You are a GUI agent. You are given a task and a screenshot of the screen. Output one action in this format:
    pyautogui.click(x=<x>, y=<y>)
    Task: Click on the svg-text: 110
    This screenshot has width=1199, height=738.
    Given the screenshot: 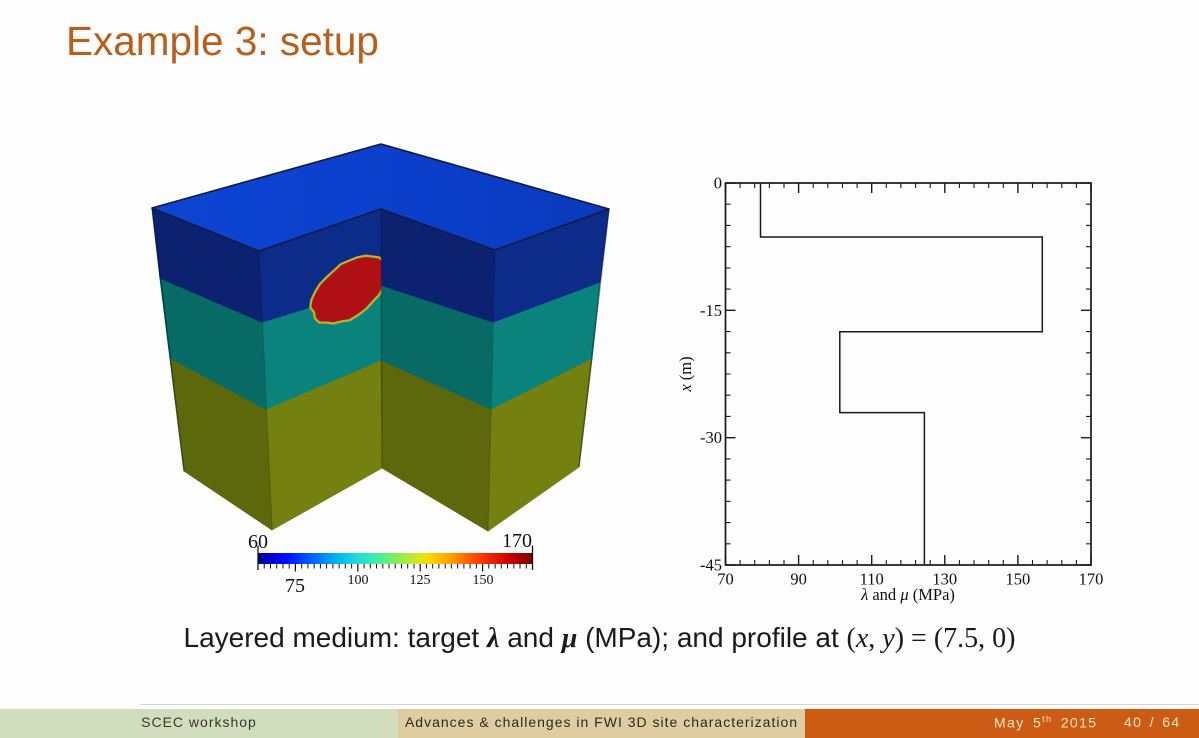 What is the action you would take?
    pyautogui.click(x=872, y=579)
    